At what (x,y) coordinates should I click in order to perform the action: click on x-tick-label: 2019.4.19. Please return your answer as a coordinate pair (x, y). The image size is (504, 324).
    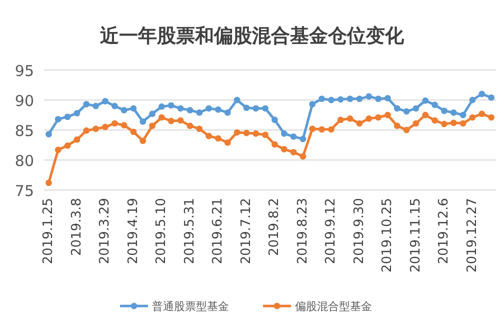
    Looking at the image, I should click on (133, 231).